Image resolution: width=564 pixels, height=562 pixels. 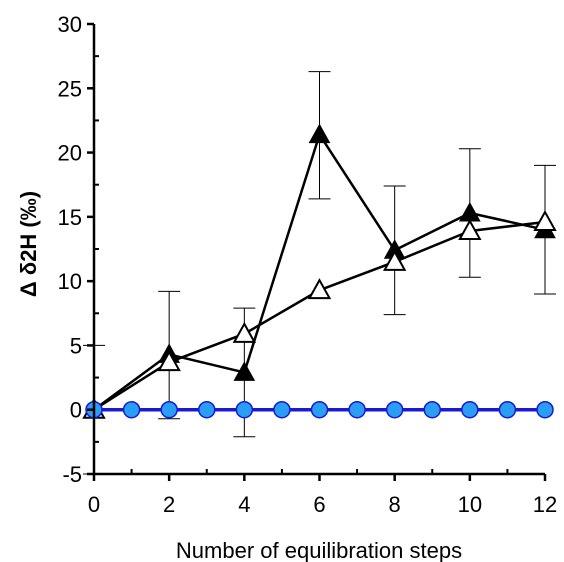 What do you see at coordinates (395, 504) in the screenshot?
I see `x-tick-label: 8` at bounding box center [395, 504].